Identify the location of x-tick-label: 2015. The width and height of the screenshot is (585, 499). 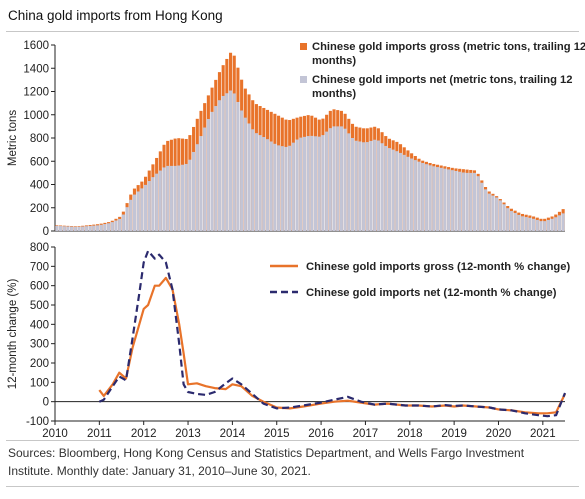
(277, 434).